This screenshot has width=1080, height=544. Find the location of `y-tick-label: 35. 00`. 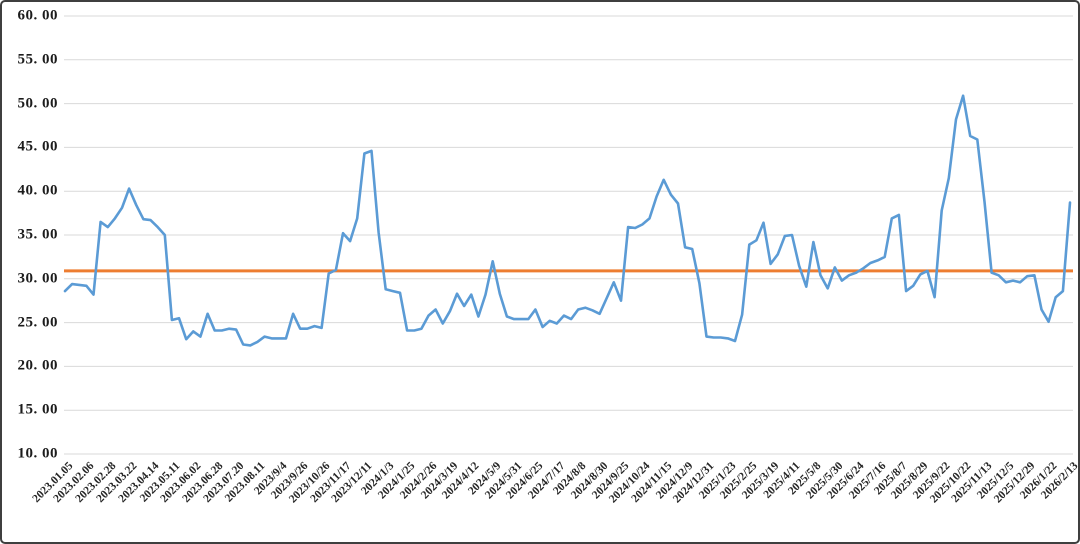

y-tick-label: 35. 00 is located at coordinates (37, 234).